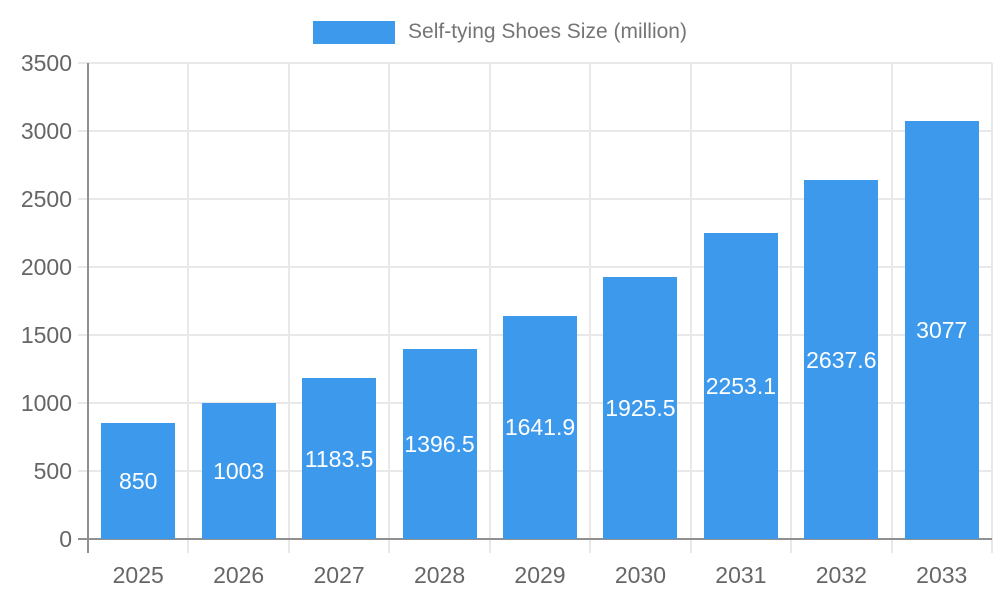 The height and width of the screenshot is (600, 1000). I want to click on bar-value-label: 2637.6, so click(841, 359).